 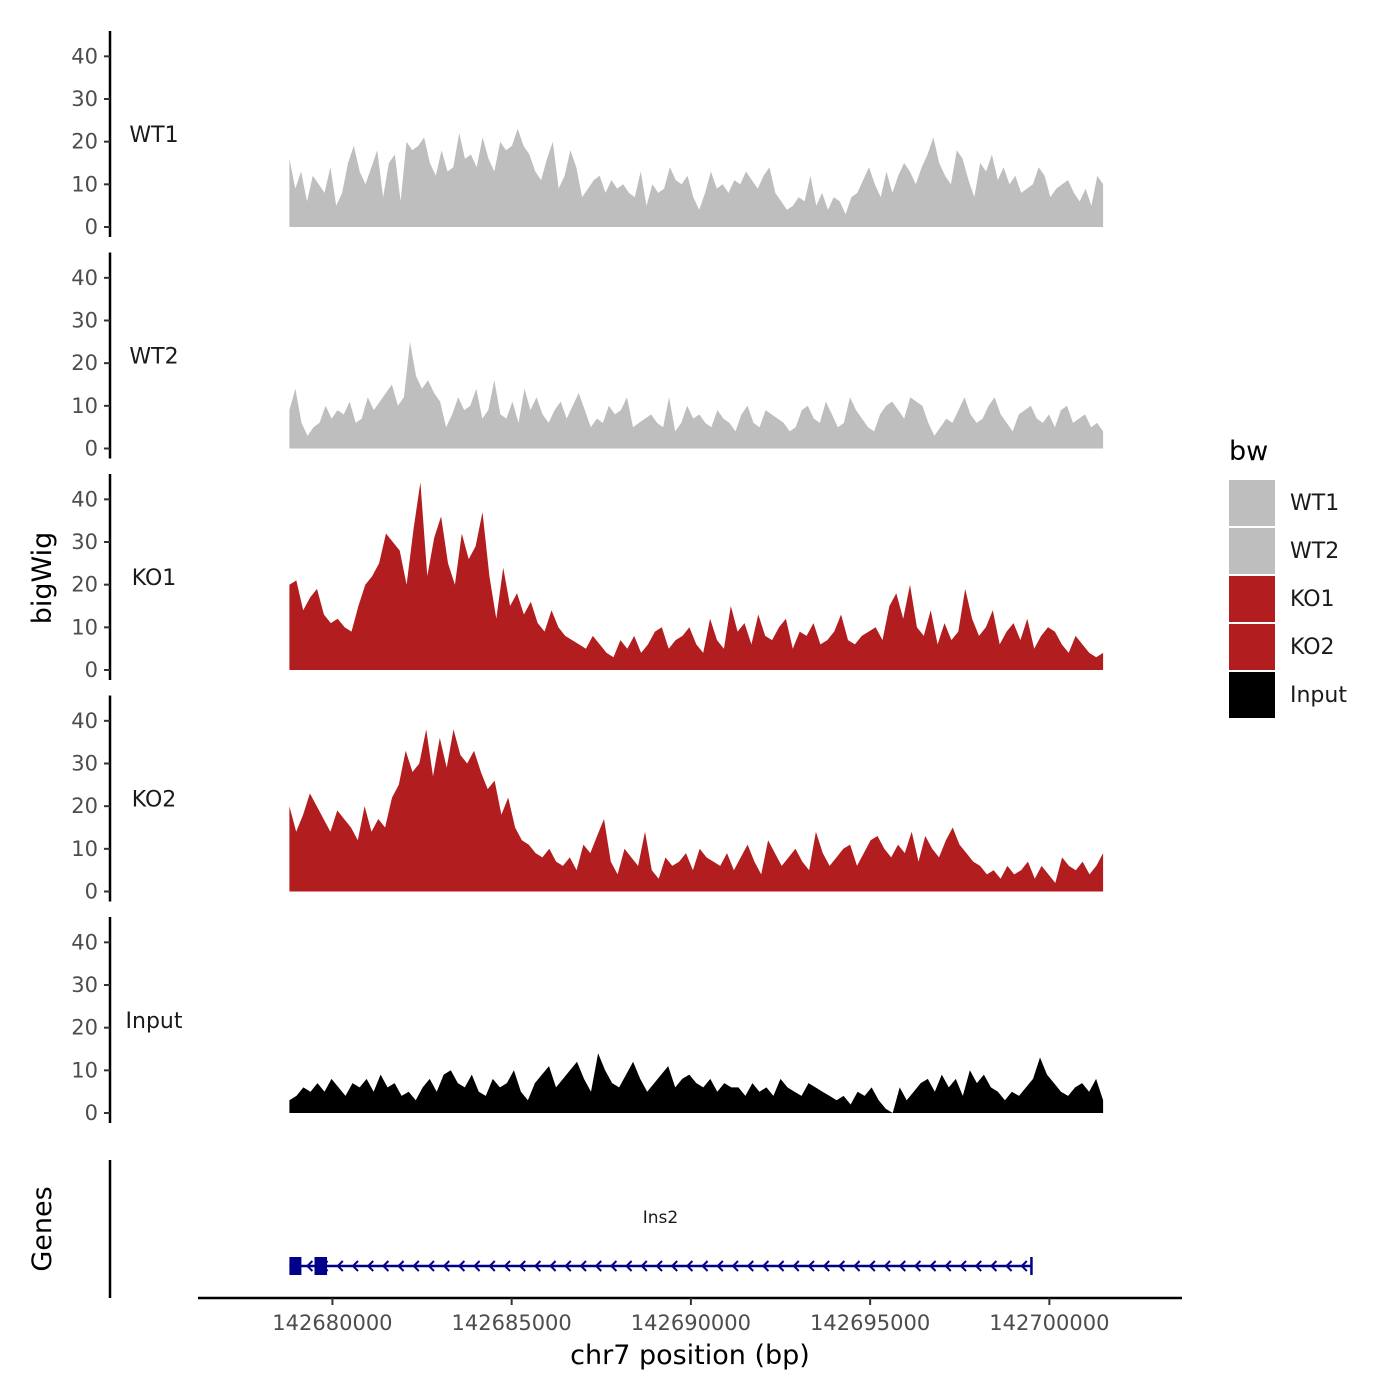 I want to click on track-label-wt2: WT2, so click(x=153, y=357).